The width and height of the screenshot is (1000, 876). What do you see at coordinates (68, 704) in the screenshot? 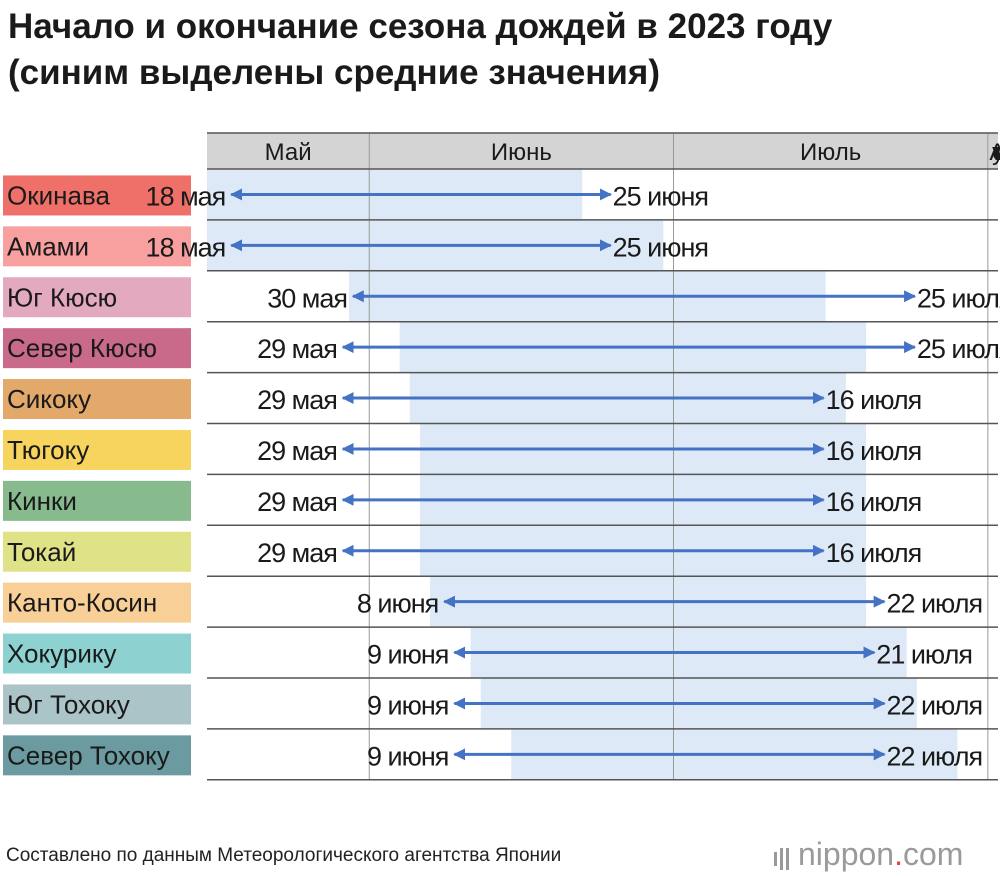
I see `region-label-11: Юг Тохоку` at bounding box center [68, 704].